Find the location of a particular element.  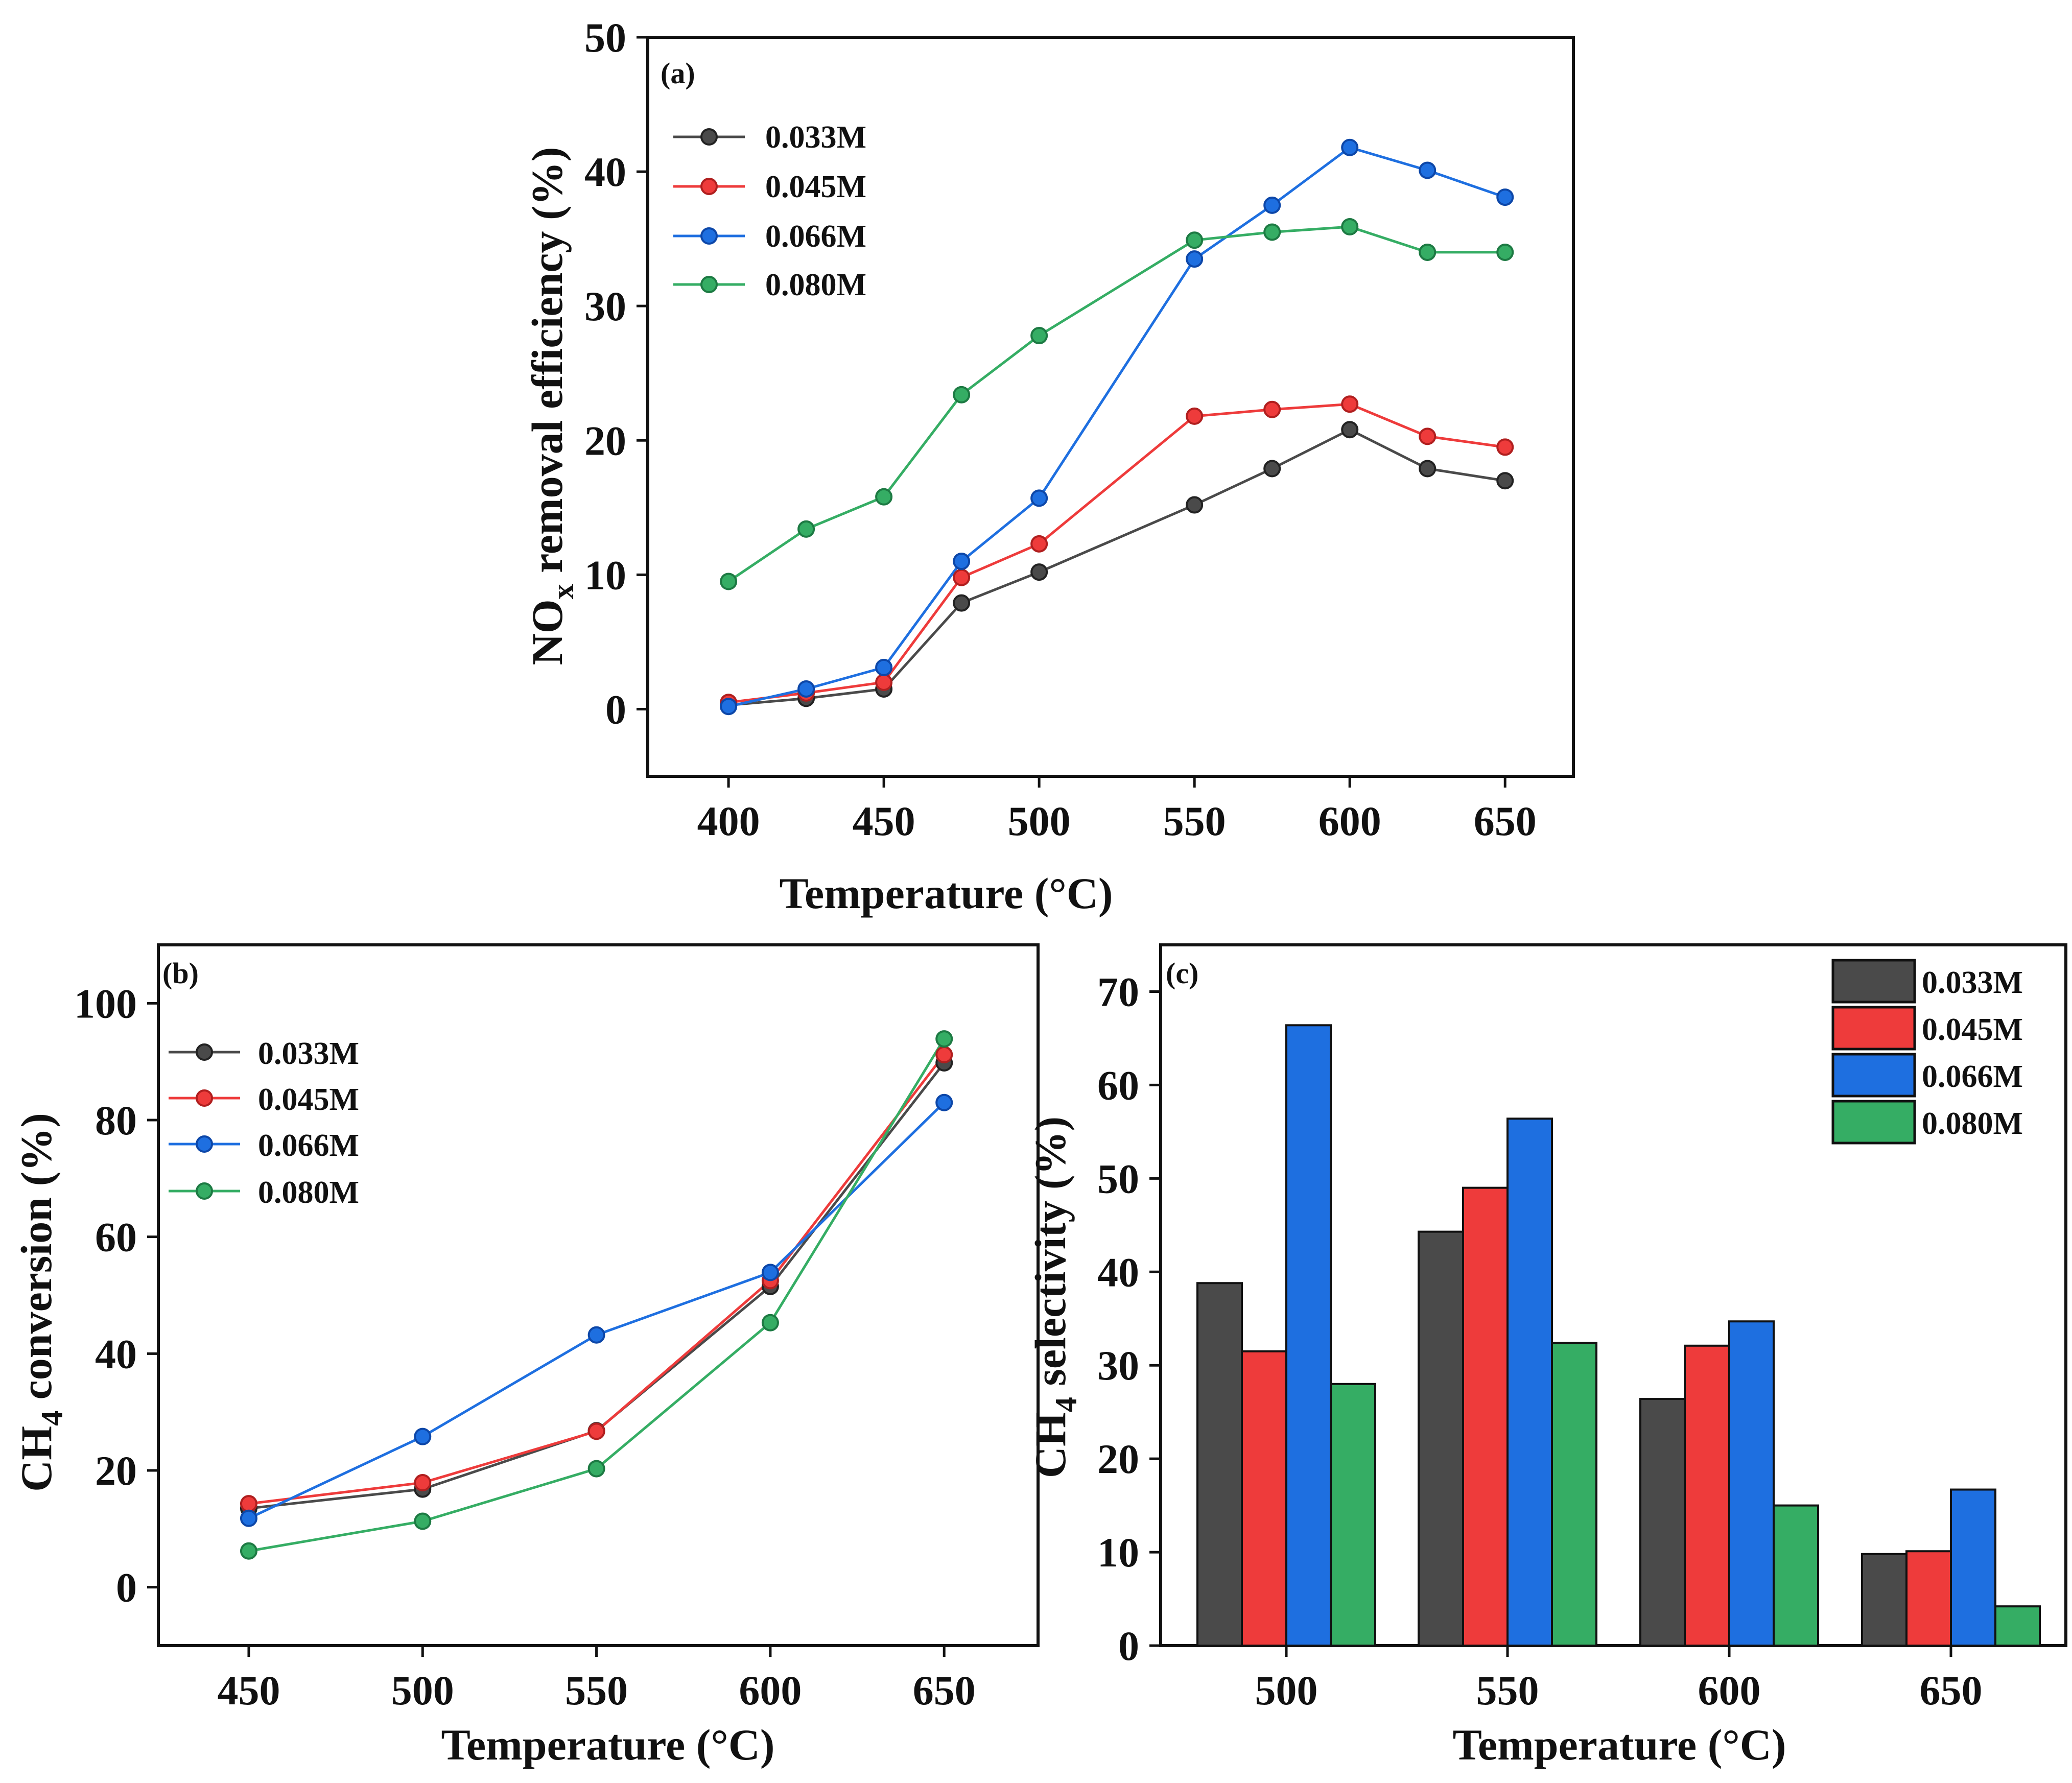

panel-a-y-axis-title: NOx removal efficiency (%) is located at coordinates (552, 406).